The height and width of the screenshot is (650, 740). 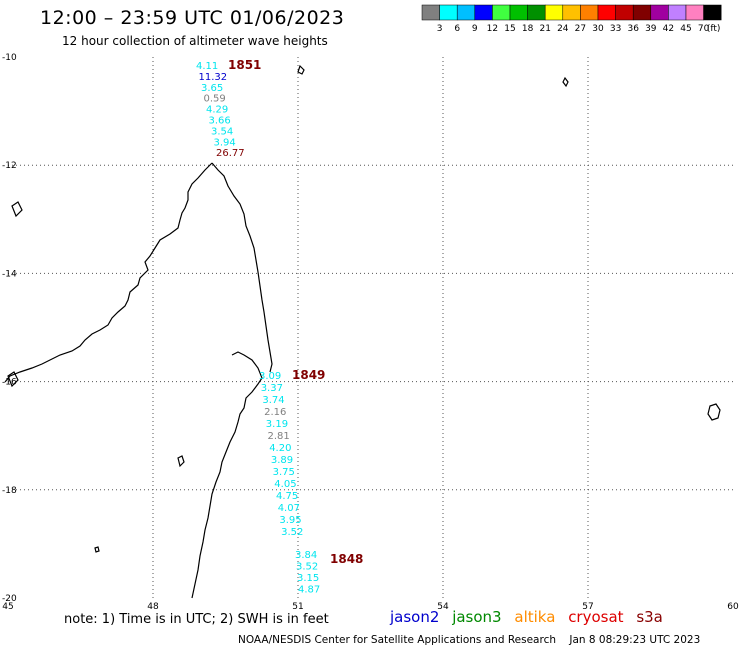 What do you see at coordinates (290, 520) in the screenshot?
I see `wave-height-value: 3.95` at bounding box center [290, 520].